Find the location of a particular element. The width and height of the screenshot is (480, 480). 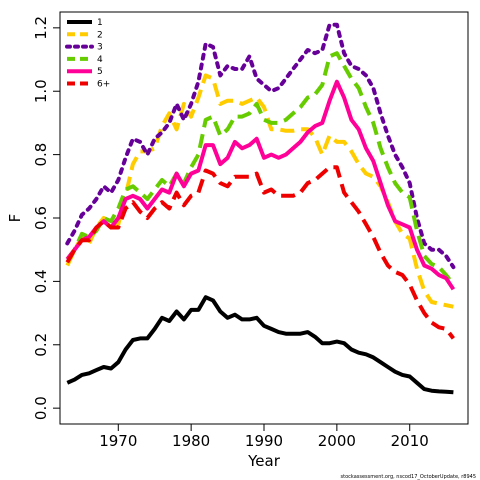

x-tick-label: 1970 is located at coordinates (118, 441).